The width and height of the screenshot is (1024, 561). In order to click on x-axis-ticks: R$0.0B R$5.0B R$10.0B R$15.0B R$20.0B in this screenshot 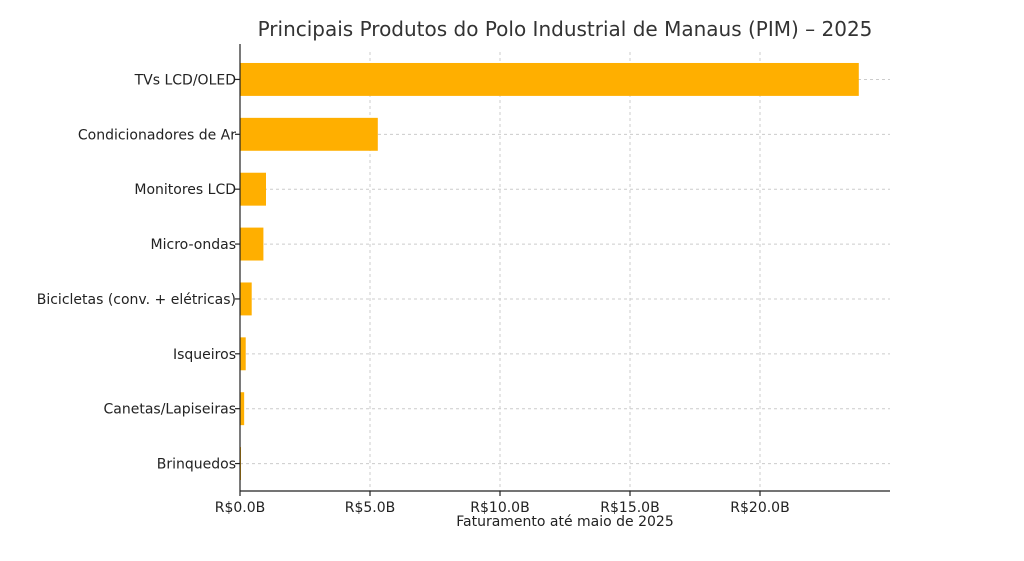, I will do `click(502, 503)`.